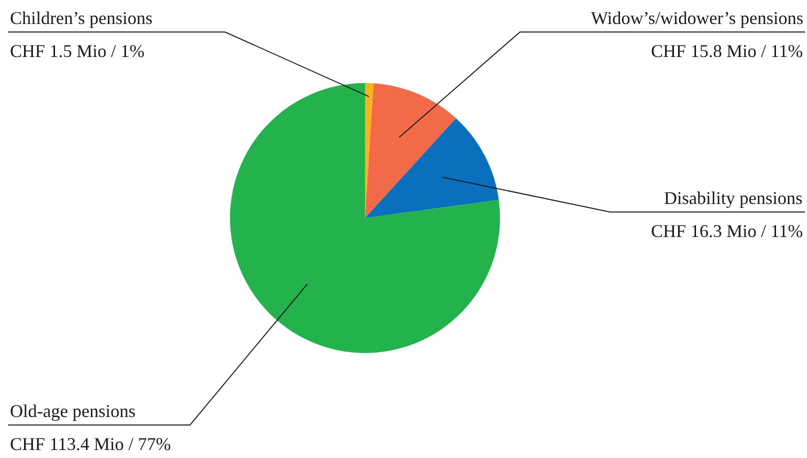 The height and width of the screenshot is (458, 807). Describe the element at coordinates (727, 51) in the screenshot. I see `data-label: CHF 15.8 Mio / 11%` at that location.